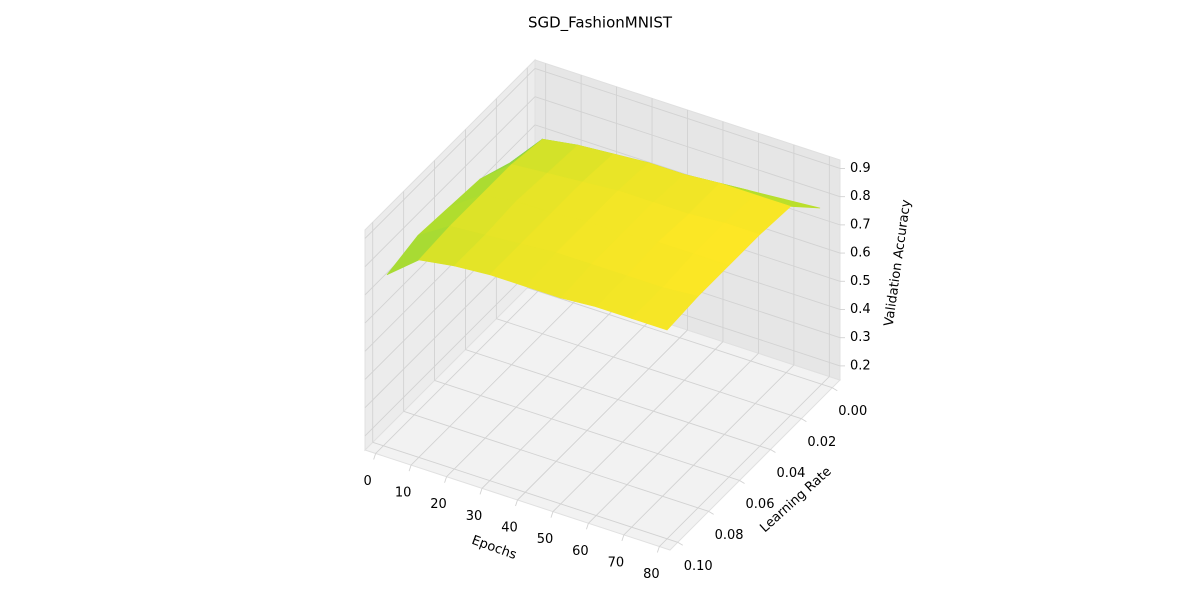 This screenshot has height=600, width=1200. Describe the element at coordinates (438, 504) in the screenshot. I see `x-tick-label: 20` at that location.